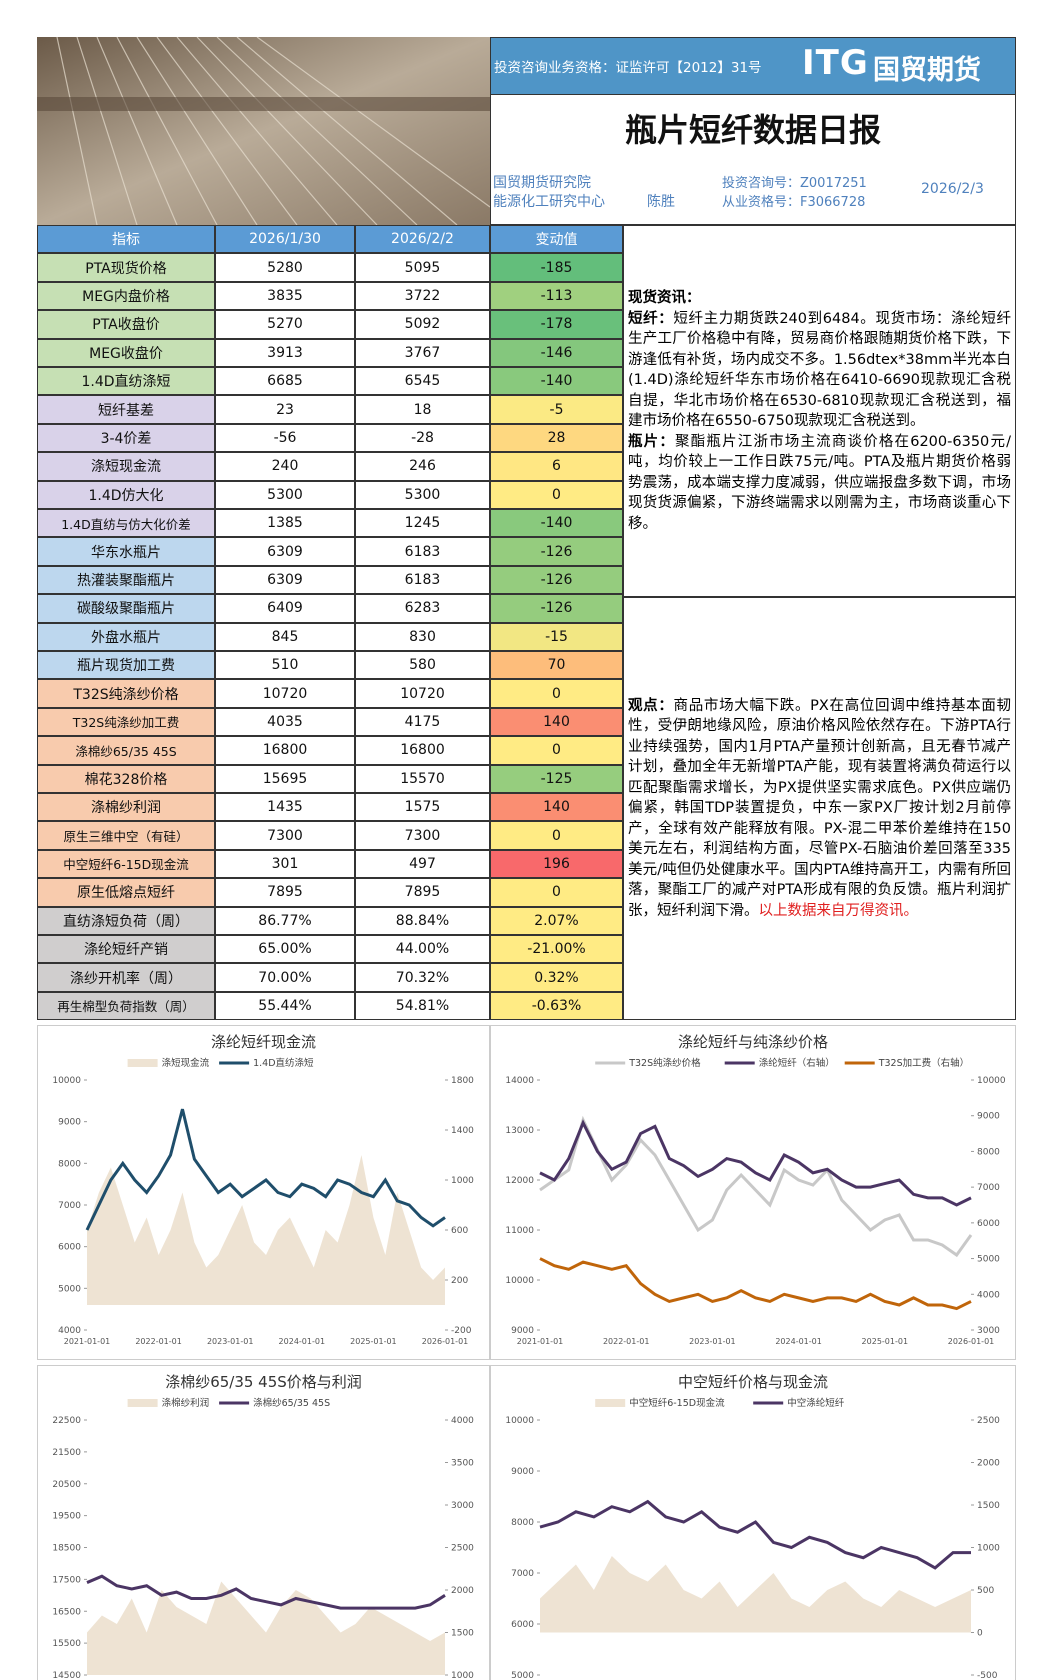 The width and height of the screenshot is (1041, 1680). I want to click on row-label: PTA收盘价, so click(126, 324).